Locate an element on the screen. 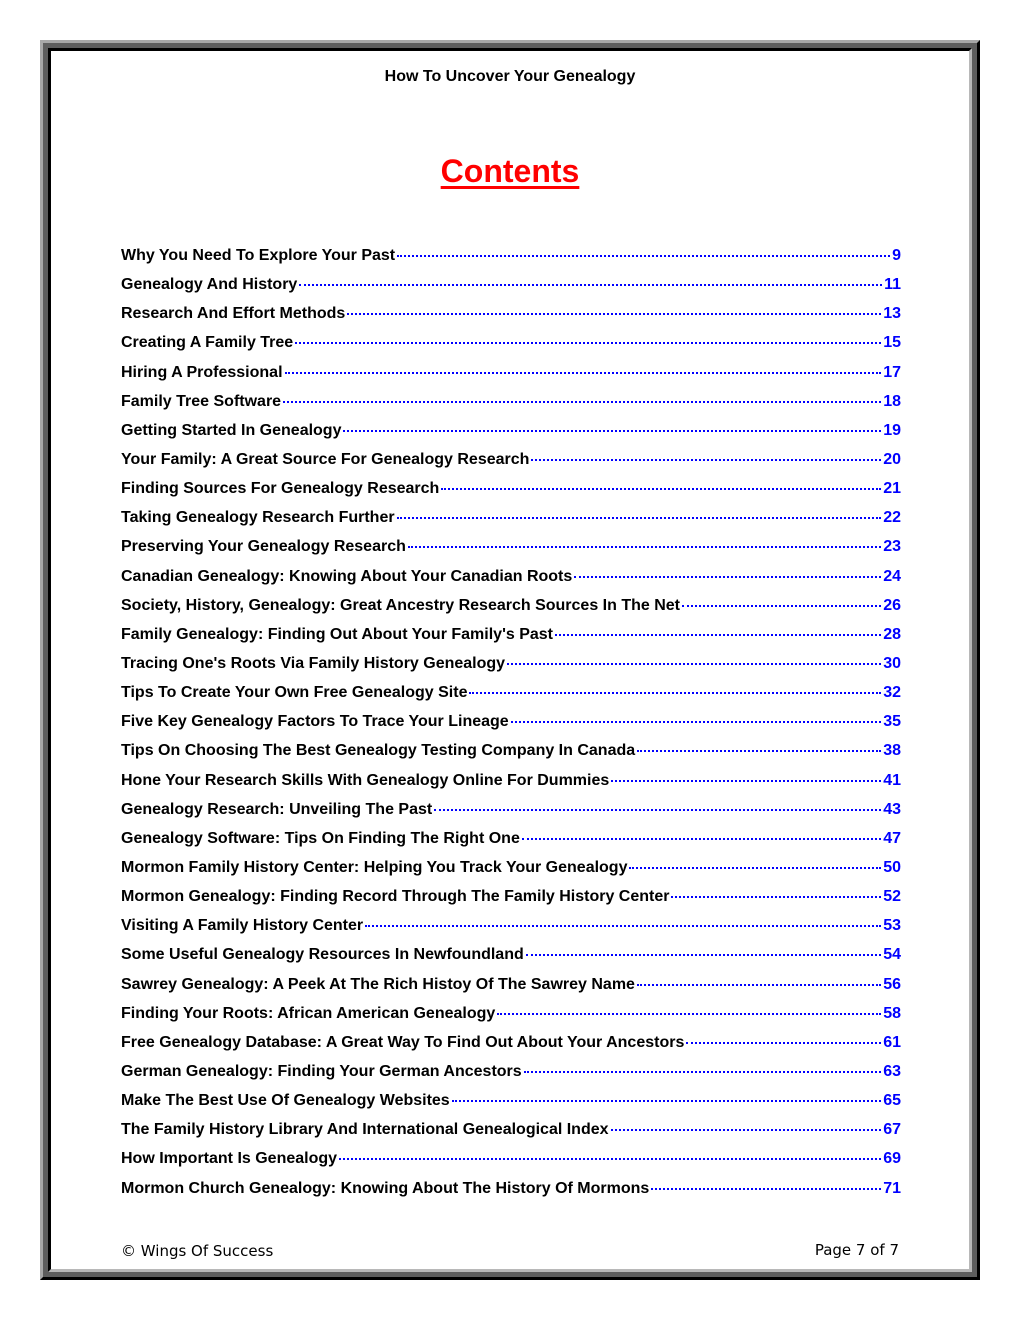 This screenshot has height=1320, width=1020. toc-entry: Why You Need To Explore Your Past 9 is located at coordinates (511, 261).